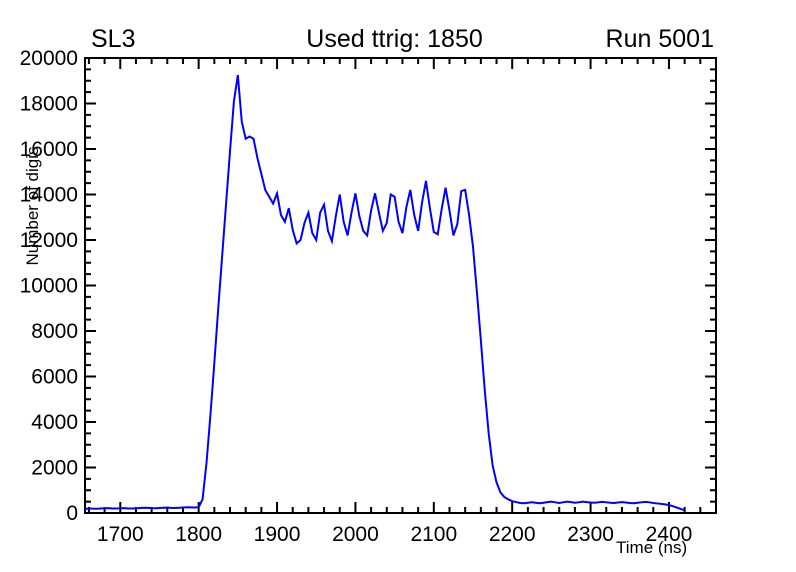  Describe the element at coordinates (54, 331) in the screenshot. I see `svg-text: 8000` at that location.